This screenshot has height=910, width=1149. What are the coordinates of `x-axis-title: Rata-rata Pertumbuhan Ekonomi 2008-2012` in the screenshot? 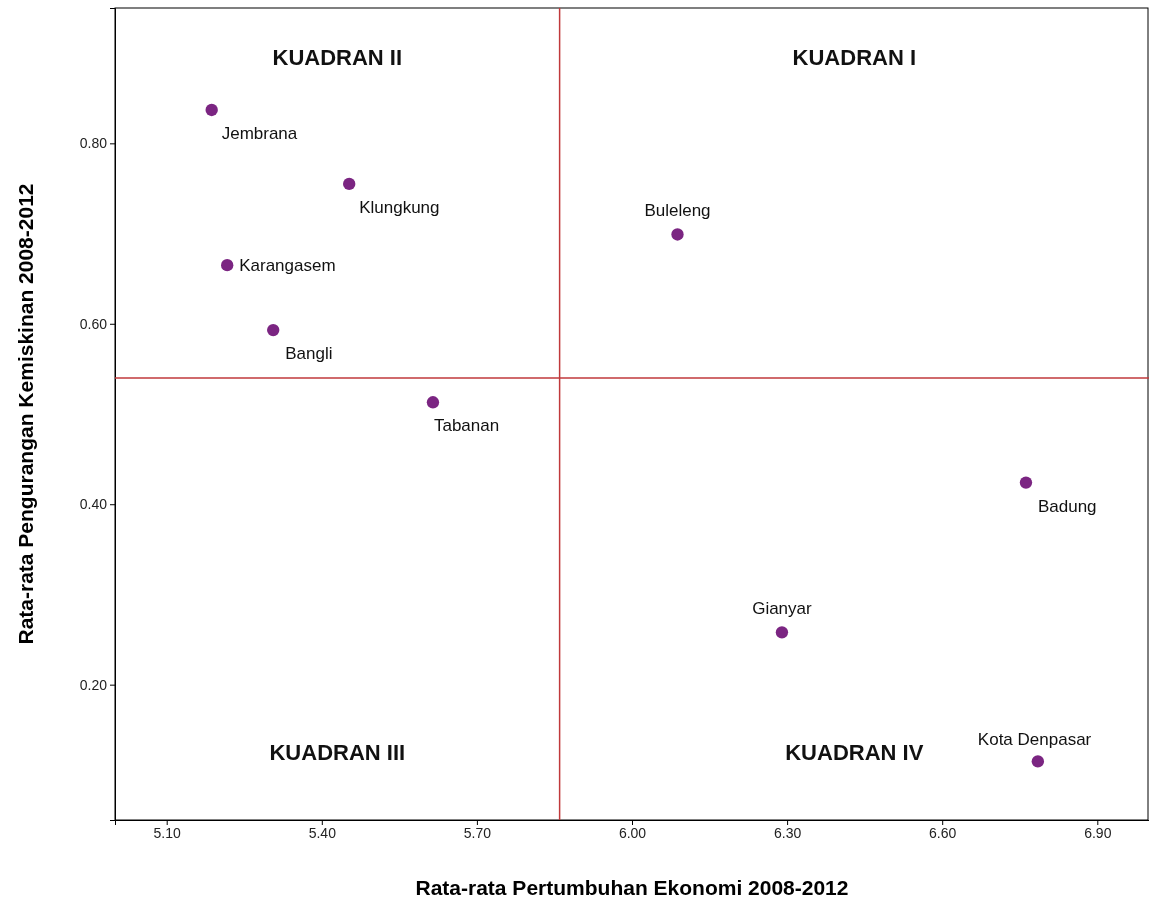 It's located at (632, 887).